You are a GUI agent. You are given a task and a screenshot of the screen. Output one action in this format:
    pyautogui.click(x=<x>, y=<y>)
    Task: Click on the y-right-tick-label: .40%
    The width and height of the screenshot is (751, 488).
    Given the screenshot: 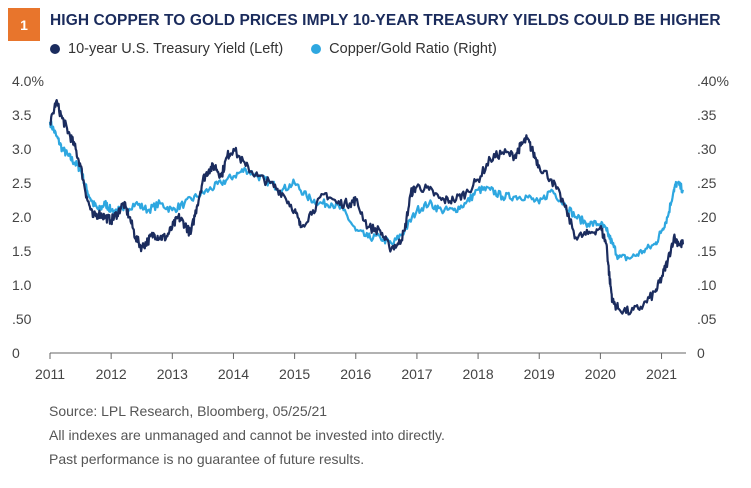 What is the action you would take?
    pyautogui.click(x=713, y=81)
    